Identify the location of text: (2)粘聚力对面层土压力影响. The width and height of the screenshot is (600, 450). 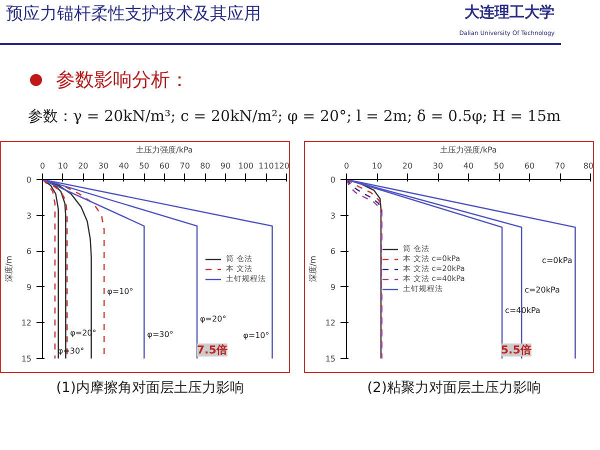
(454, 388).